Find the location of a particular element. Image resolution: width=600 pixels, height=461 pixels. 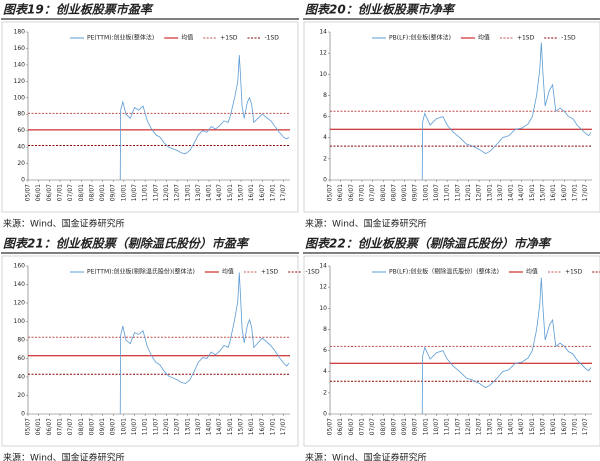

y-tick-label: 8 is located at coordinates (325, 329).